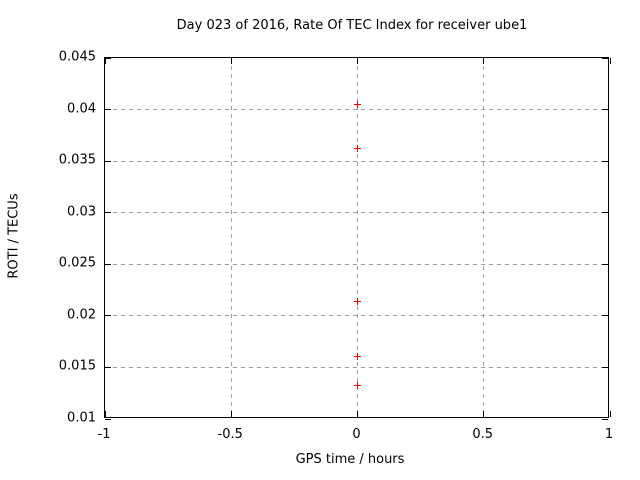  I want to click on x-axis-label: GPS time / hours, so click(350, 459).